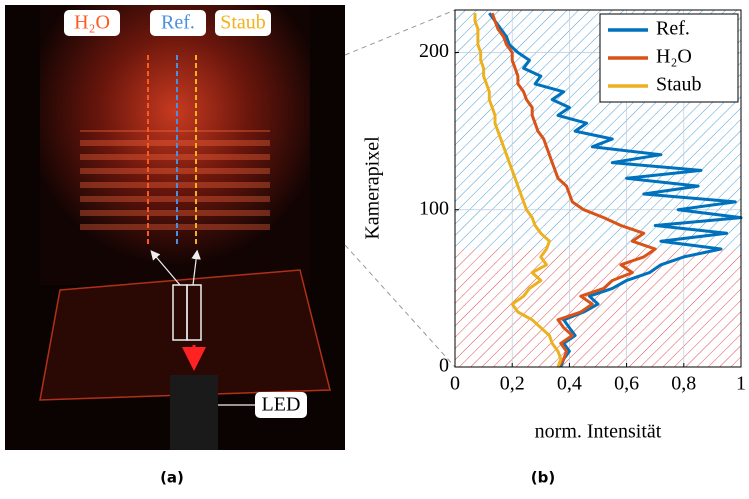  What do you see at coordinates (455, 384) in the screenshot?
I see `x-tick-label: 0` at bounding box center [455, 384].